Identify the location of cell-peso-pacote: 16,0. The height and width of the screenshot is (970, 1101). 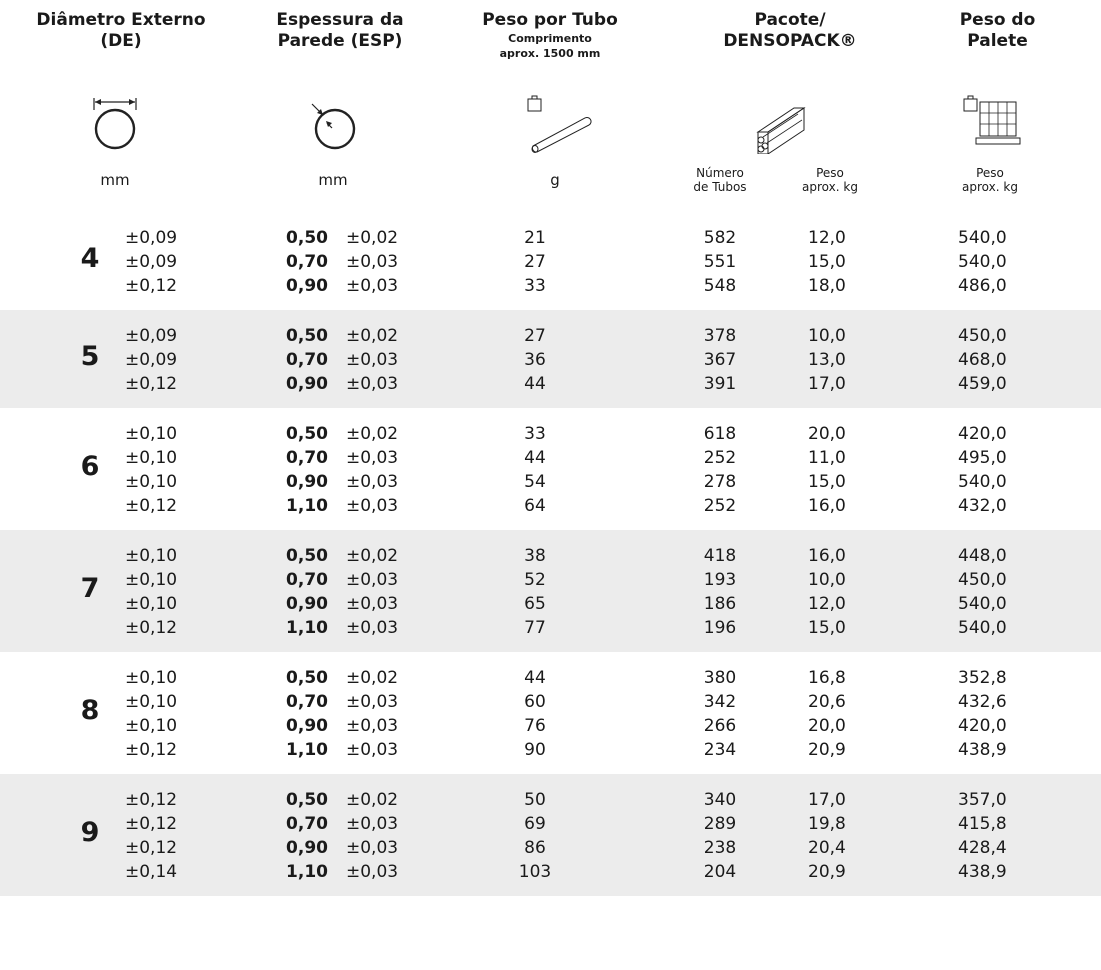
(827, 506).